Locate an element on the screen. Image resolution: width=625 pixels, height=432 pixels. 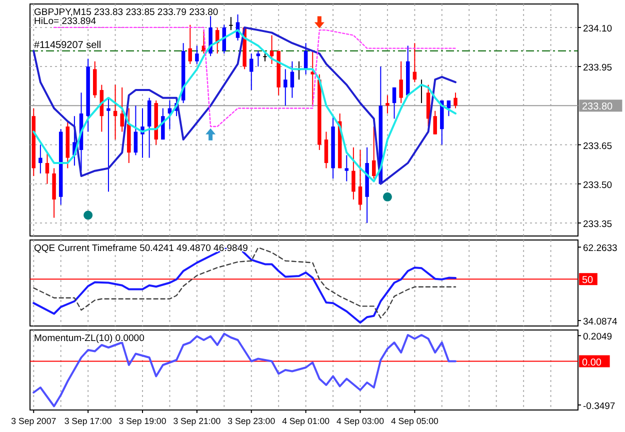
y-tick-label: 233.50 is located at coordinates (597, 185).